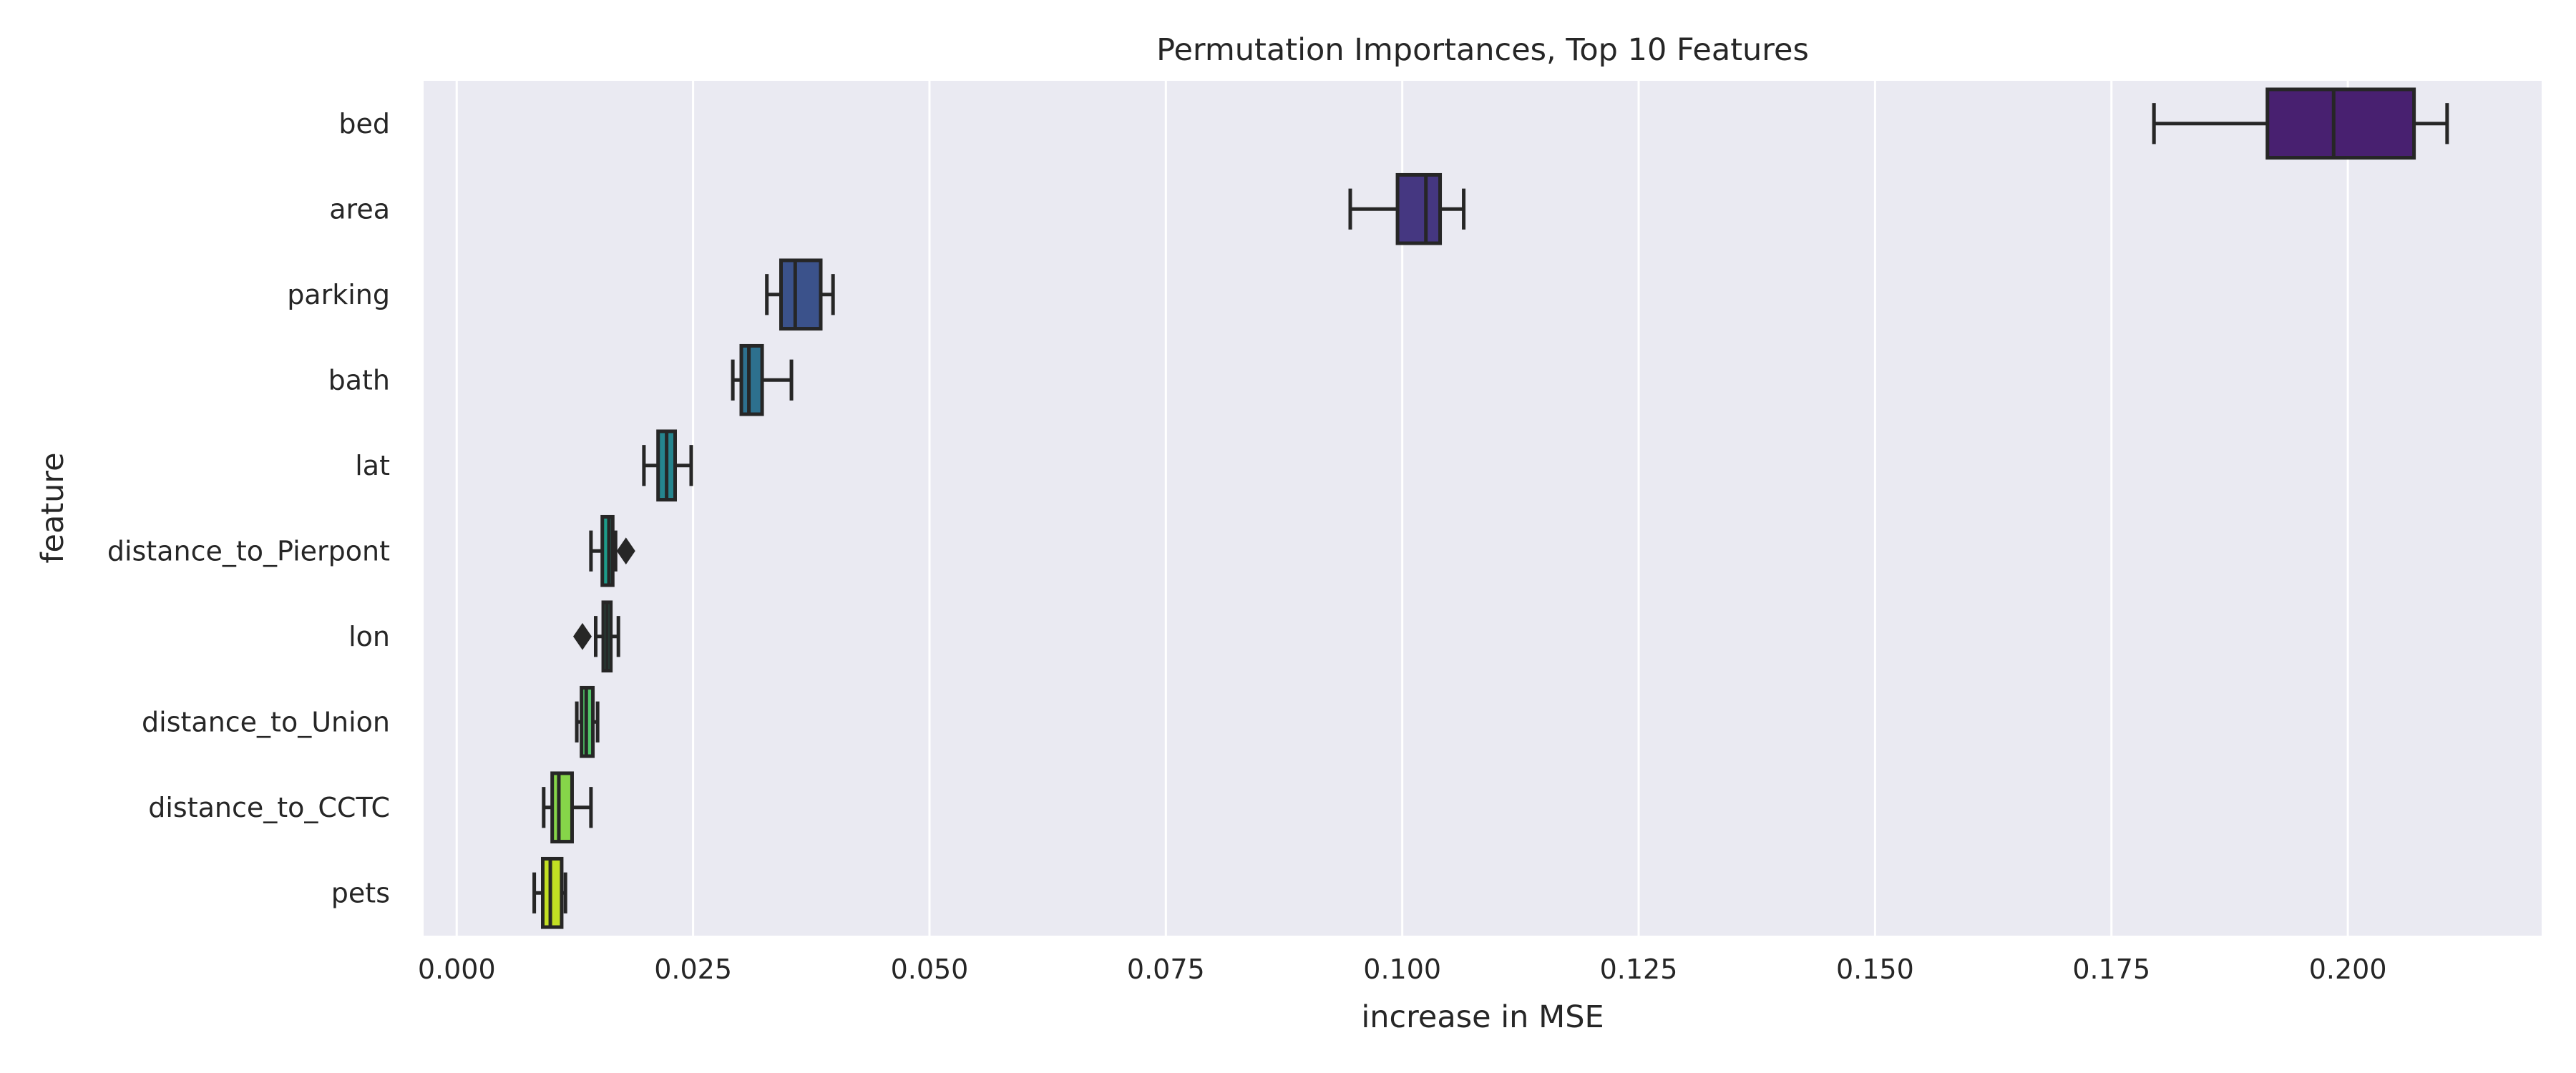  Describe the element at coordinates (1482, 50) in the screenshot. I see `chart-title: Permutation Importances, Top 10 Features` at that location.